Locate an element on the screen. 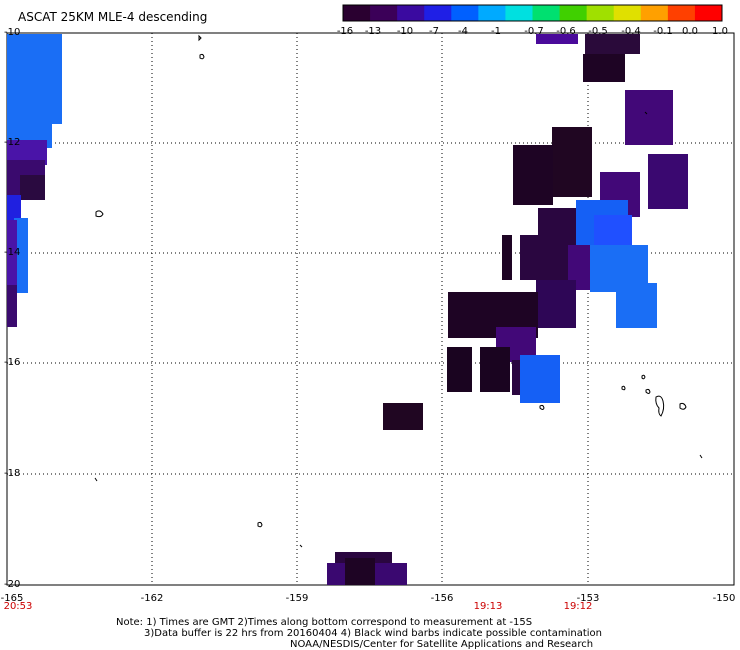  colorbar-label: -7 is located at coordinates (434, 31).